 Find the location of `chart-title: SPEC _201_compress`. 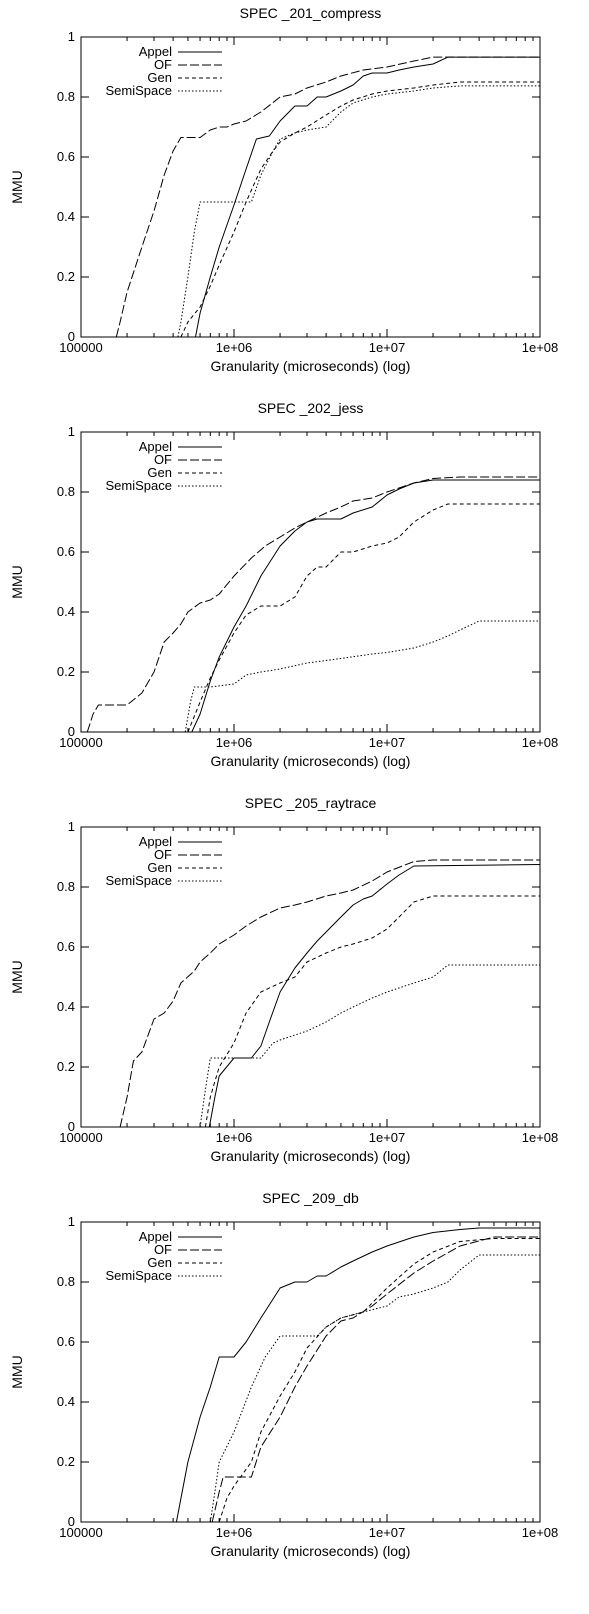

chart-title: SPEC _201_compress is located at coordinates (311, 13).